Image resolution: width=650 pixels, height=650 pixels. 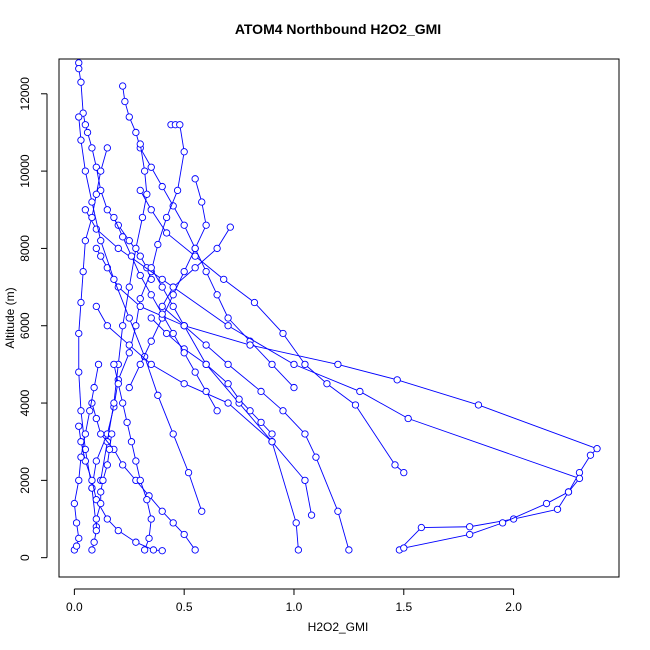 What do you see at coordinates (294, 607) in the screenshot?
I see `x-tick-label: 1.0` at bounding box center [294, 607].